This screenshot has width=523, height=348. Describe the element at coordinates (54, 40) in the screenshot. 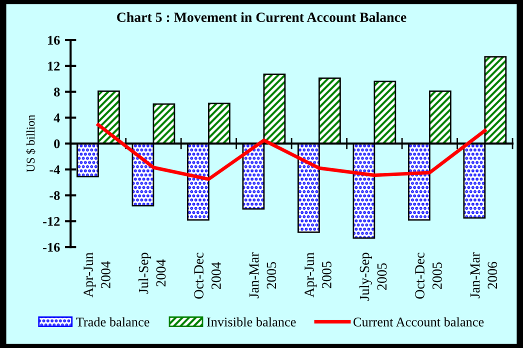

I see `y-tick-label: 16` at that location.